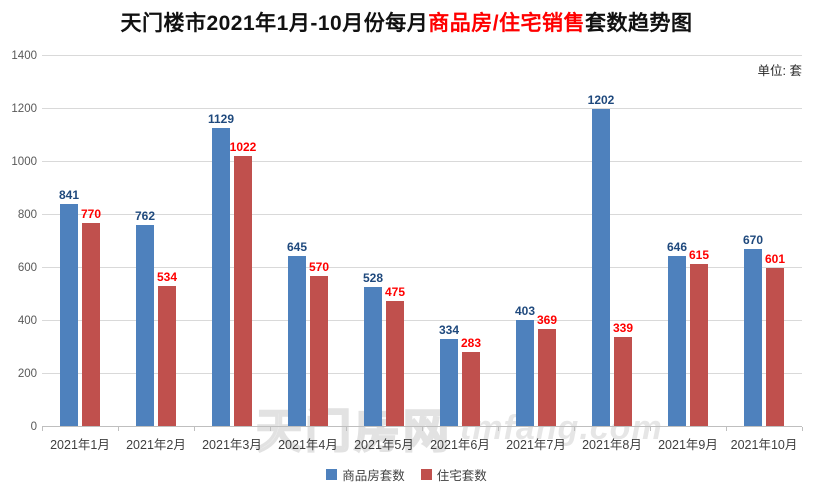 The width and height of the screenshot is (813, 490). I want to click on bar-value-label: 841, so click(69, 195).